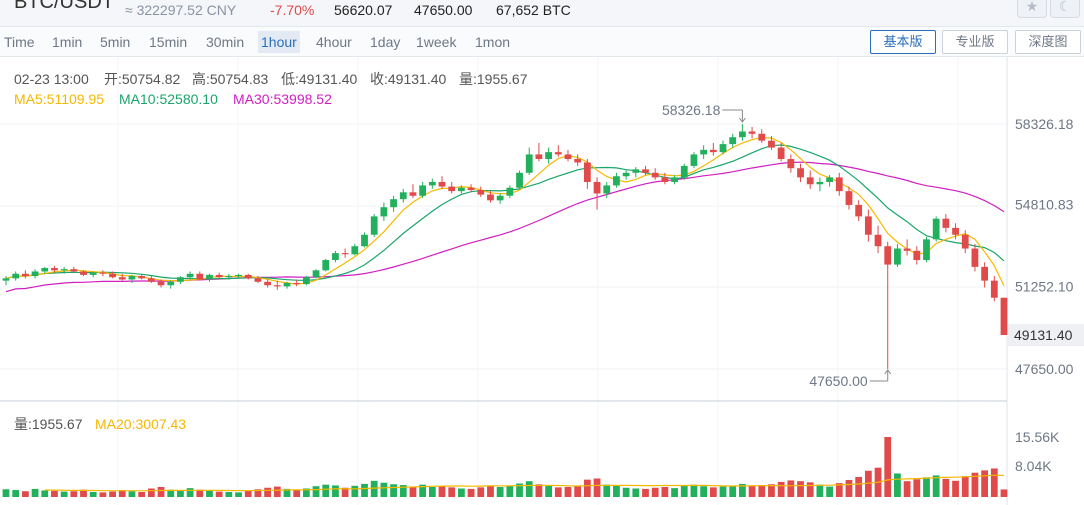  I want to click on tab-interval-1mon: 1mon, so click(493, 42).